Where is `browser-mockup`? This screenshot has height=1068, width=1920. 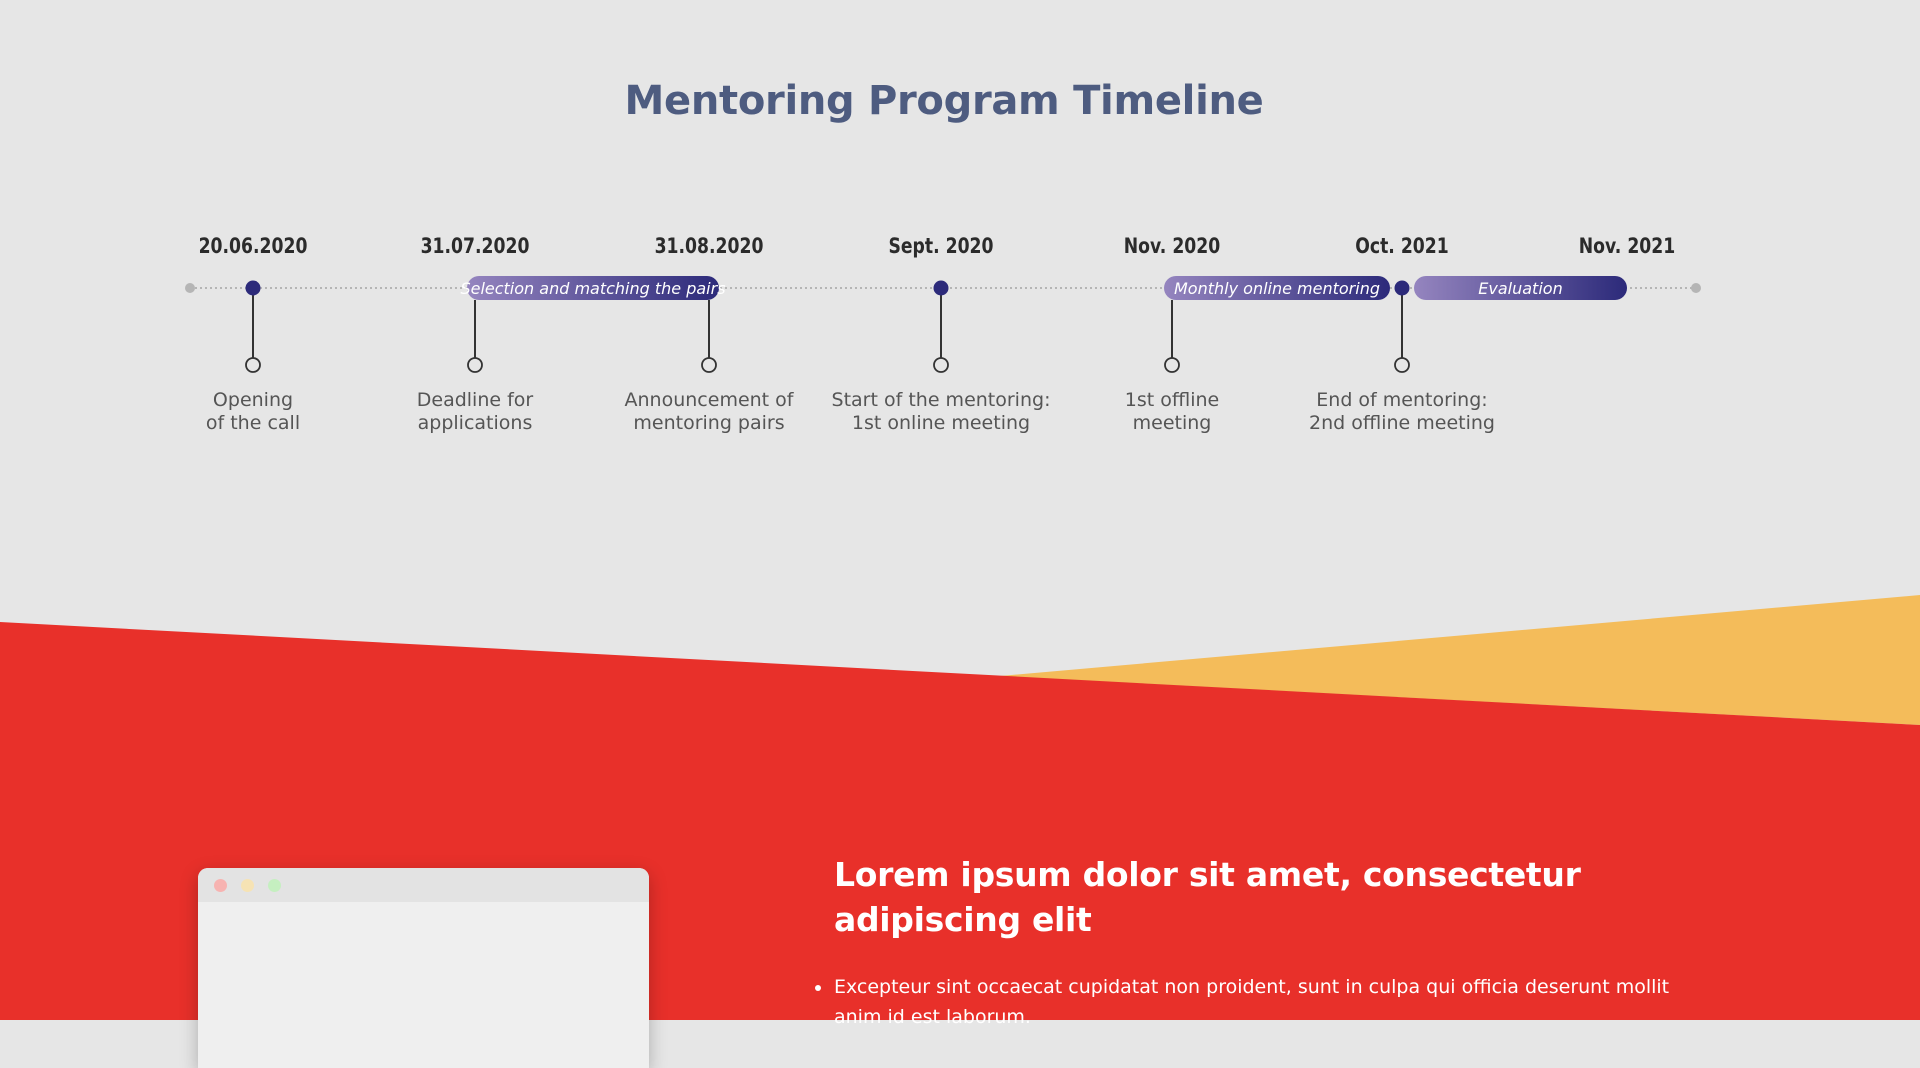
browser-mockup is located at coordinates (423, 968).